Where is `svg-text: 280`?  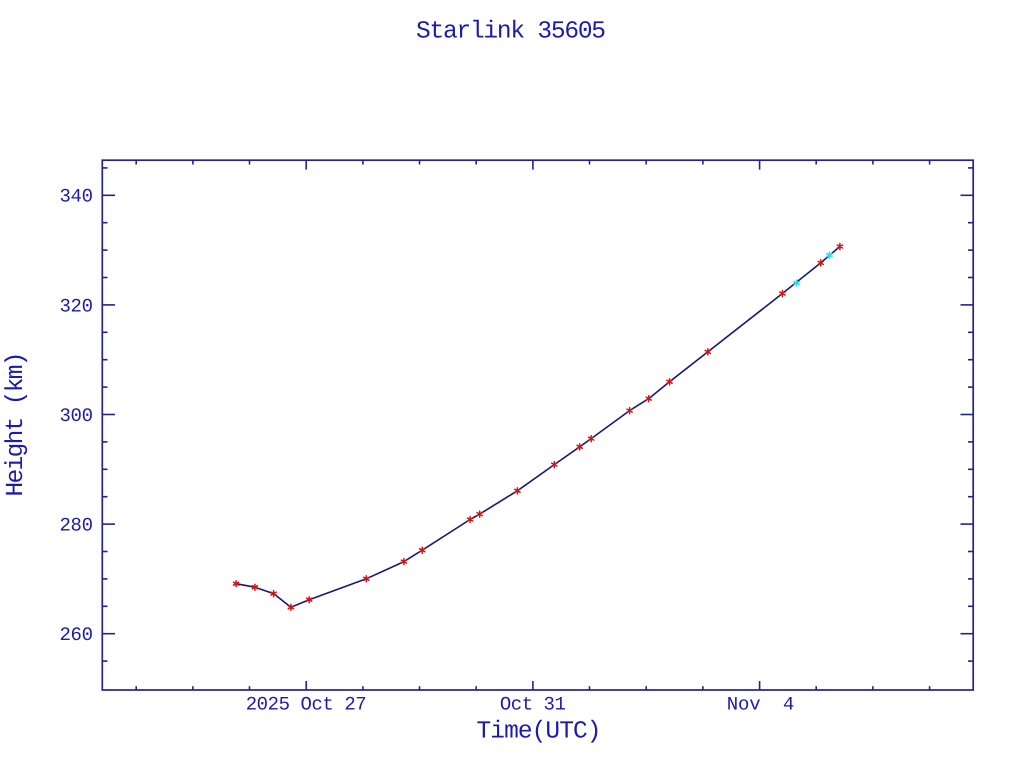 svg-text: 280 is located at coordinates (77, 526).